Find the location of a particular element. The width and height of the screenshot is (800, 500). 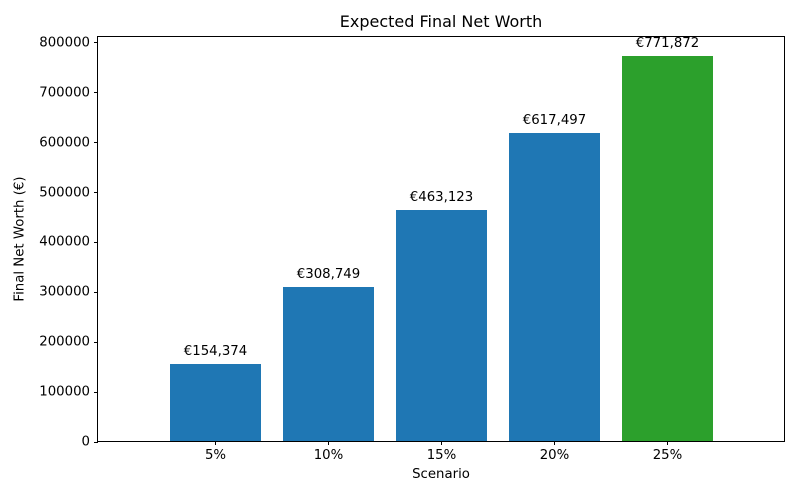

bar-value-label: €154,374 is located at coordinates (215, 352).